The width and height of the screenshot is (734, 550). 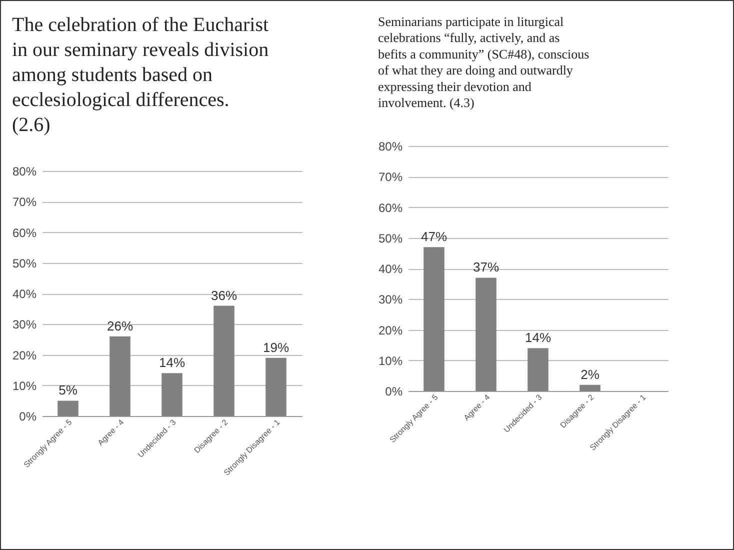 I want to click on data-label: 19%, so click(x=276, y=347).